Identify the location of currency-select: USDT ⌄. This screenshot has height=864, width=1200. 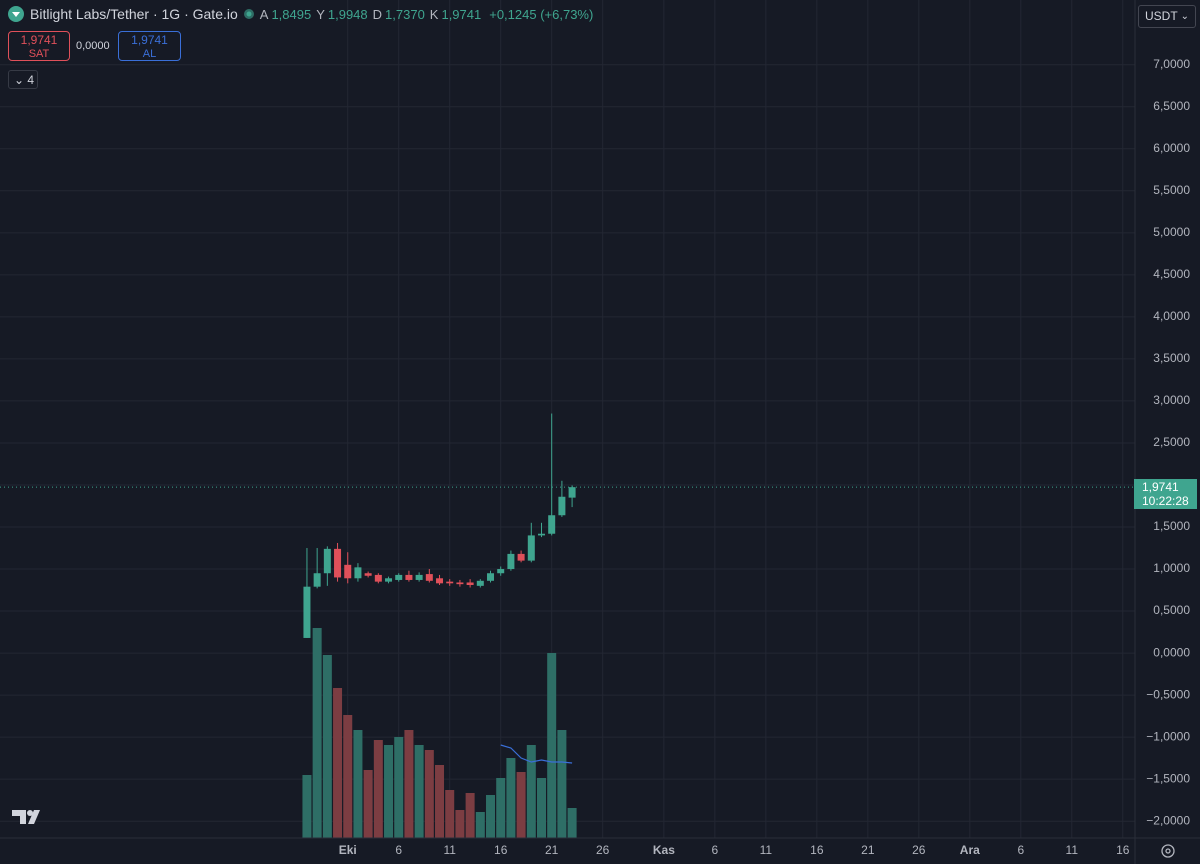
(1167, 16).